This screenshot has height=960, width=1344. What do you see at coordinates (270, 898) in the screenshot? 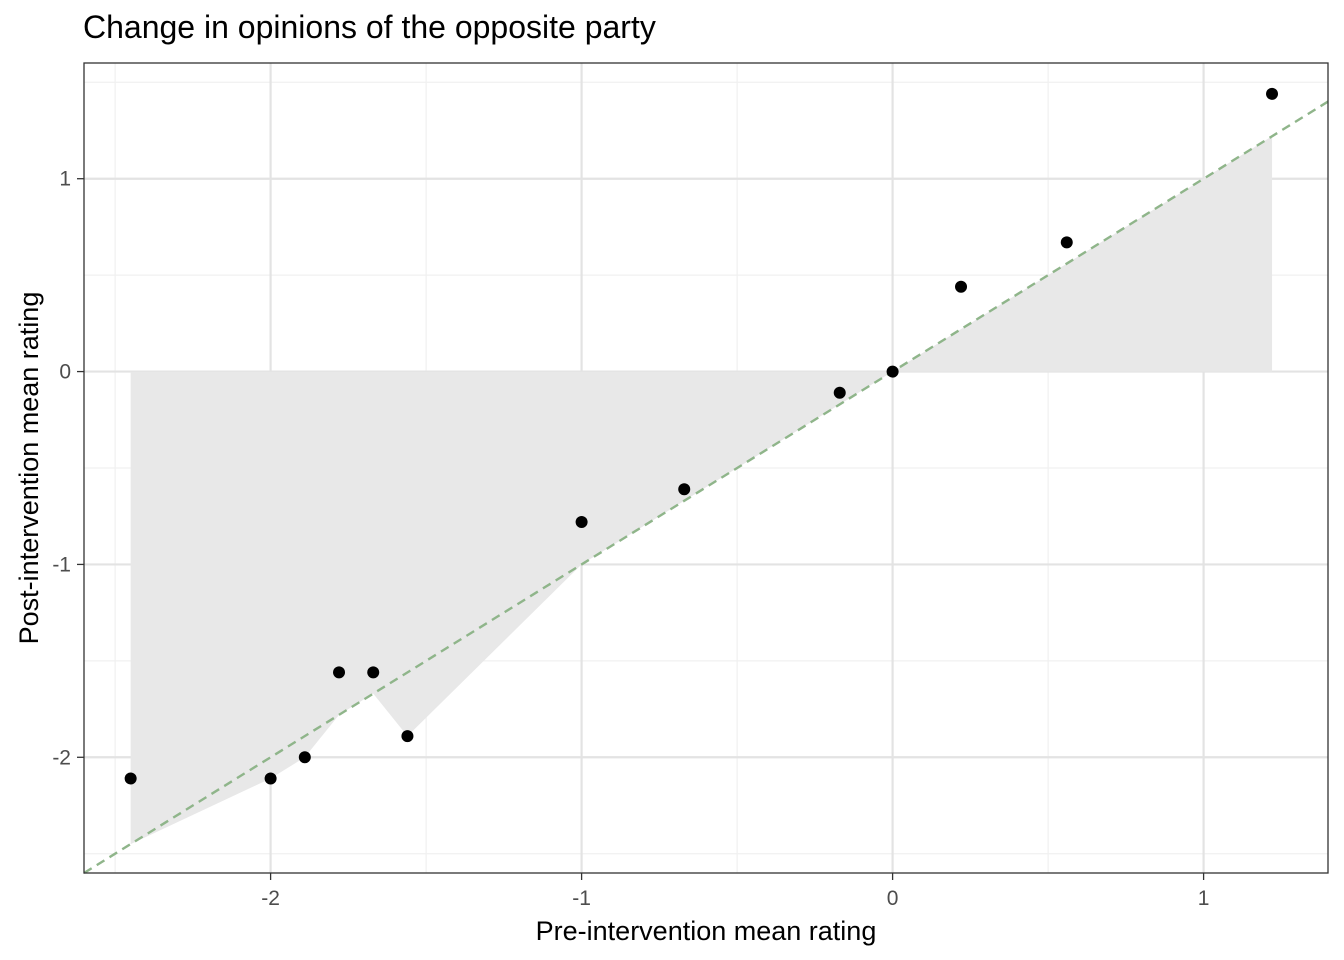
I see `x-tick-label: -2` at bounding box center [270, 898].